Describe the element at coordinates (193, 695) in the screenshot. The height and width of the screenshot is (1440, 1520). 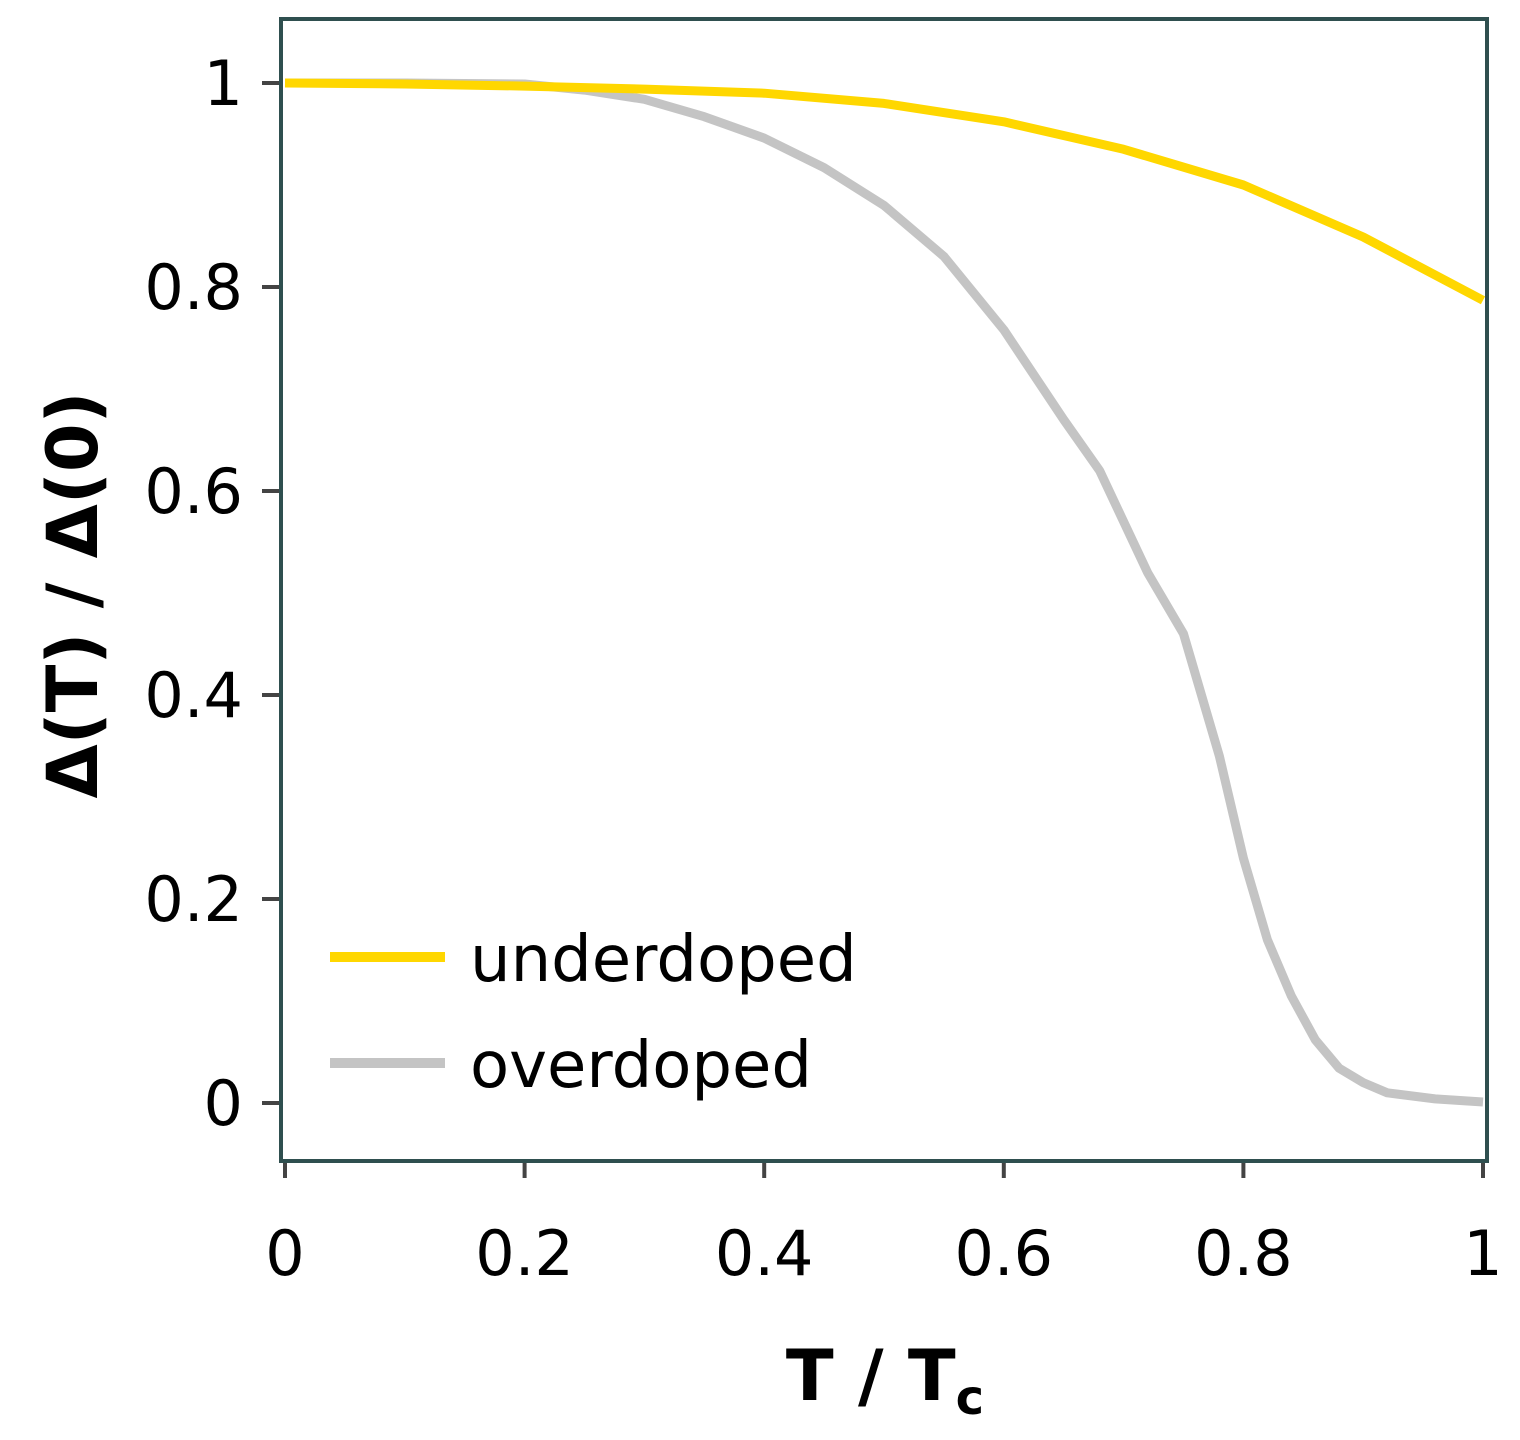
I see `y-tick-label: 0.4` at that location.